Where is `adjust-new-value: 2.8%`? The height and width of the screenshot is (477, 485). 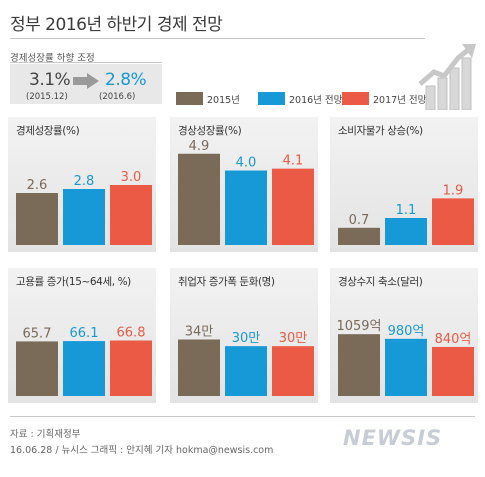
adjust-new-value: 2.8% is located at coordinates (126, 80).